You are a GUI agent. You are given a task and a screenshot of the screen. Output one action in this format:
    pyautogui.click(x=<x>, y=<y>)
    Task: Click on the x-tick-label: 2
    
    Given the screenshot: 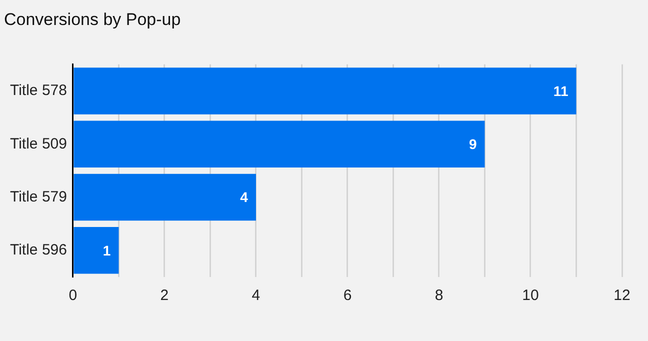 What is the action you would take?
    pyautogui.click(x=164, y=295)
    